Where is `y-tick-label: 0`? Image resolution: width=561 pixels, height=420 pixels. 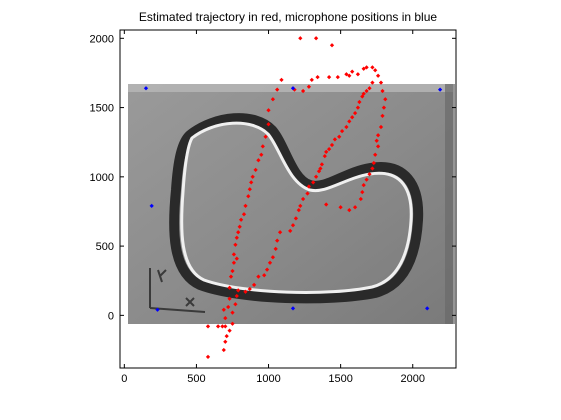 y-tick-label: 0 is located at coordinates (111, 316).